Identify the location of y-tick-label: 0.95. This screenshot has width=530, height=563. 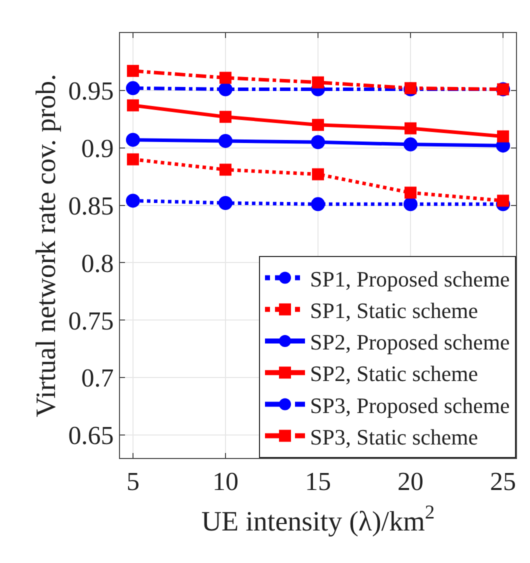
(91, 91).